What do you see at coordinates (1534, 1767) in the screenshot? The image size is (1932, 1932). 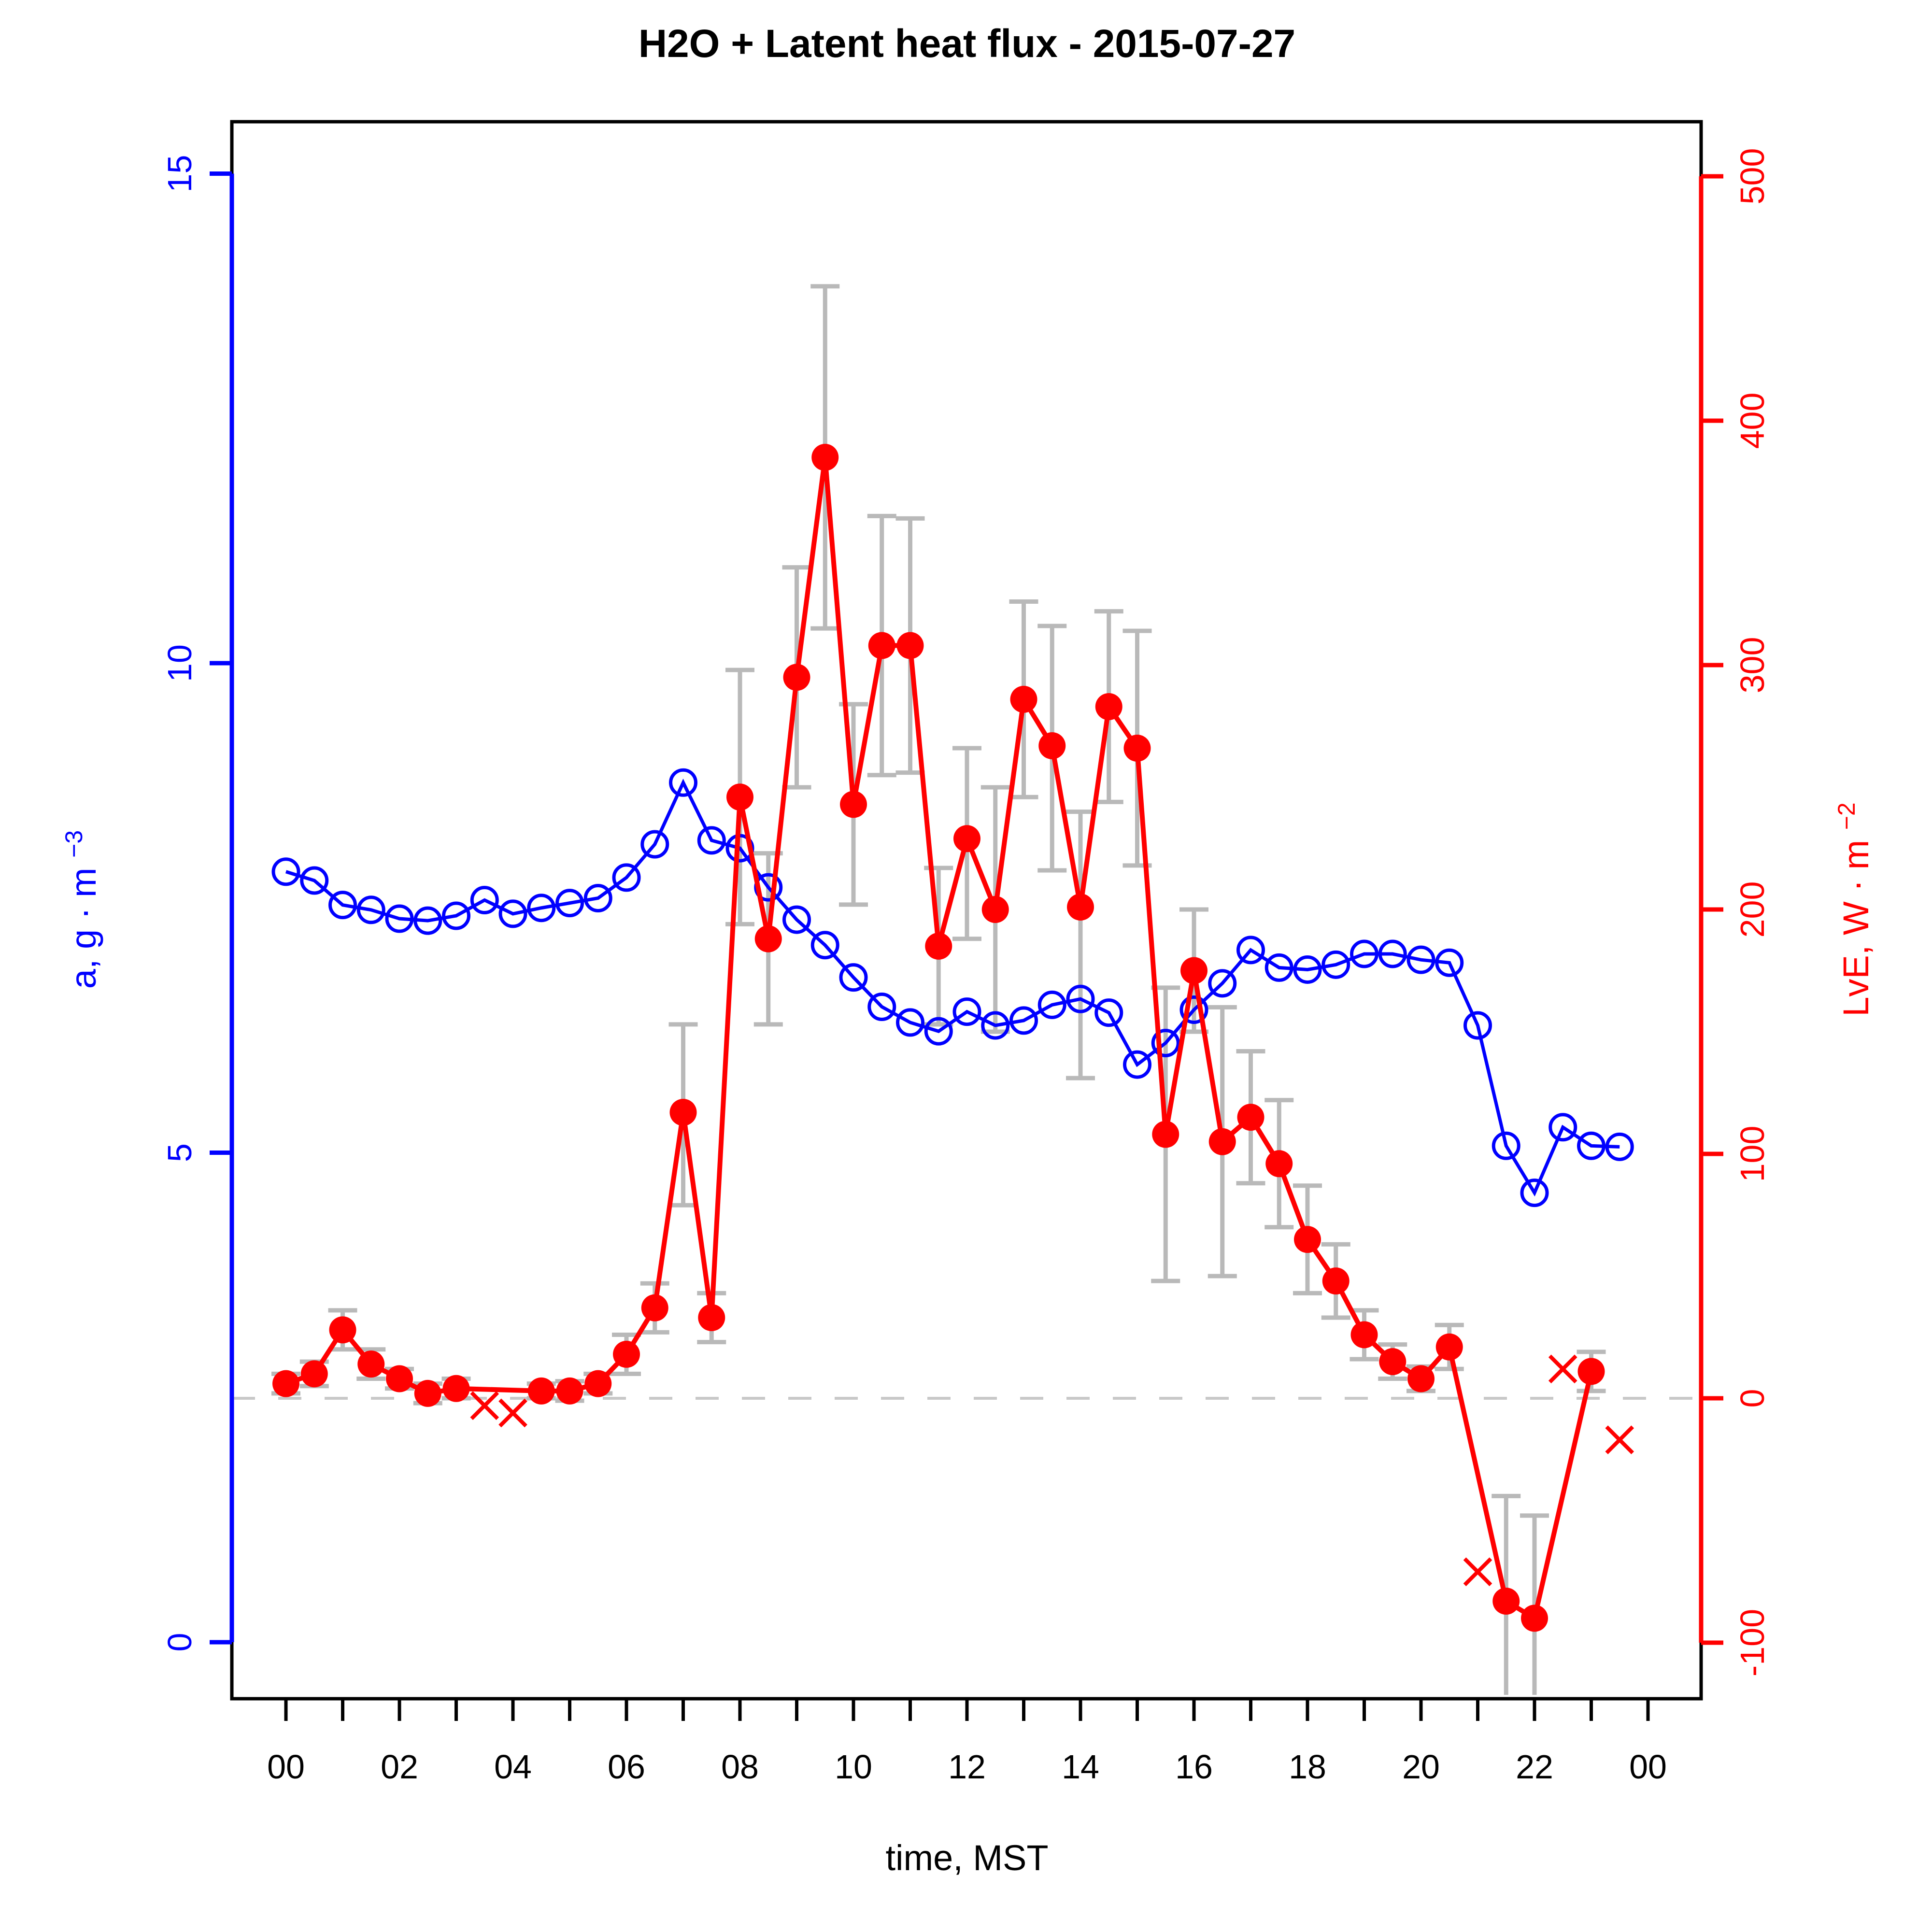 I see `x-axis-tick-label: 22` at bounding box center [1534, 1767].